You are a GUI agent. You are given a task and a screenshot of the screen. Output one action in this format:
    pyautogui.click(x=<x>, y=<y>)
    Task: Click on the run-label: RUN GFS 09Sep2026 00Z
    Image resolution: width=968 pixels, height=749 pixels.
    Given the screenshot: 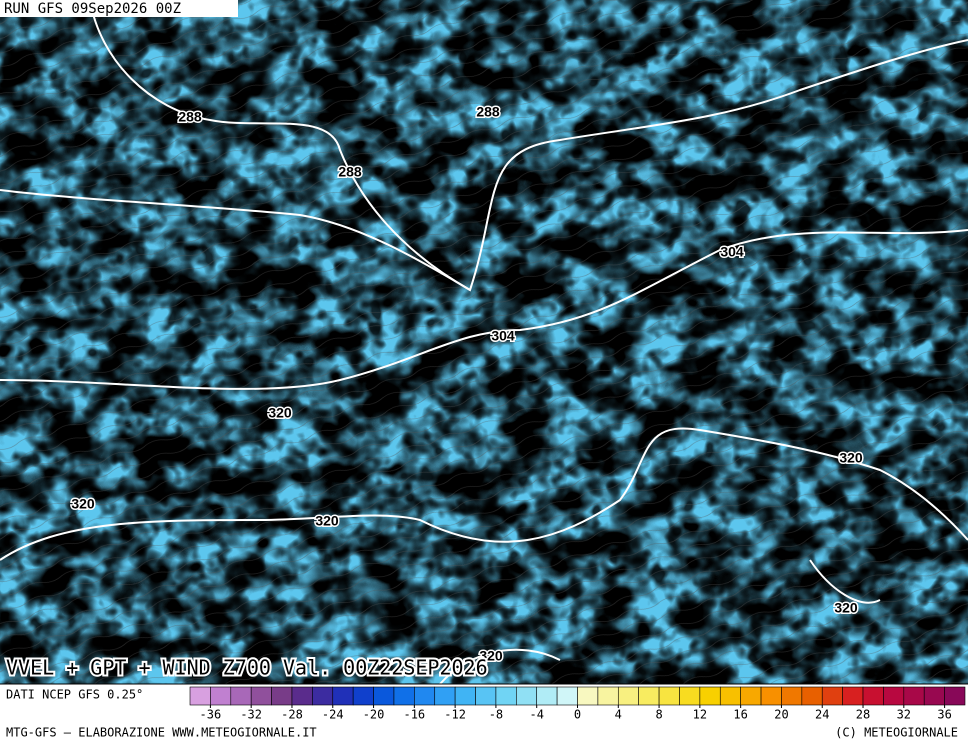 What is the action you would take?
    pyautogui.click(x=92, y=9)
    